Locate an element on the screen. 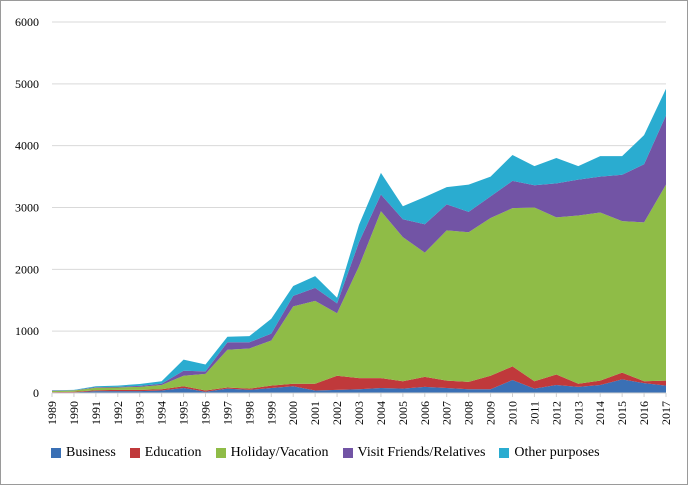 The image size is (690, 487). y-tick-label: 6000 is located at coordinates (27, 22).